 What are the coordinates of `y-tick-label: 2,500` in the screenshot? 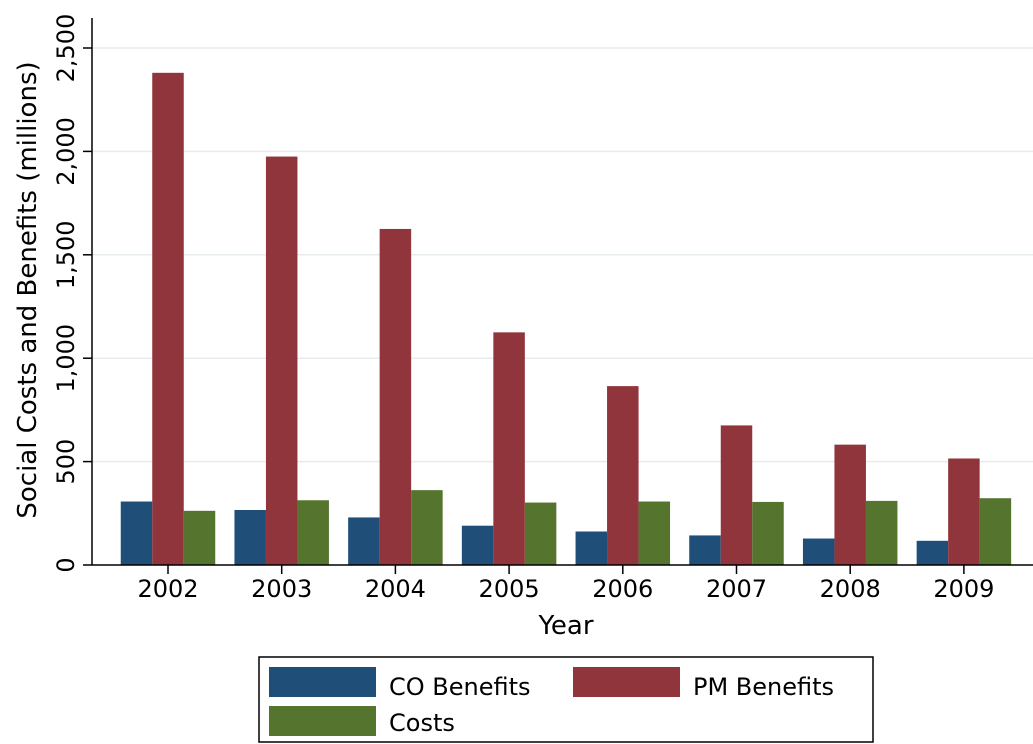 It's located at (66, 48).